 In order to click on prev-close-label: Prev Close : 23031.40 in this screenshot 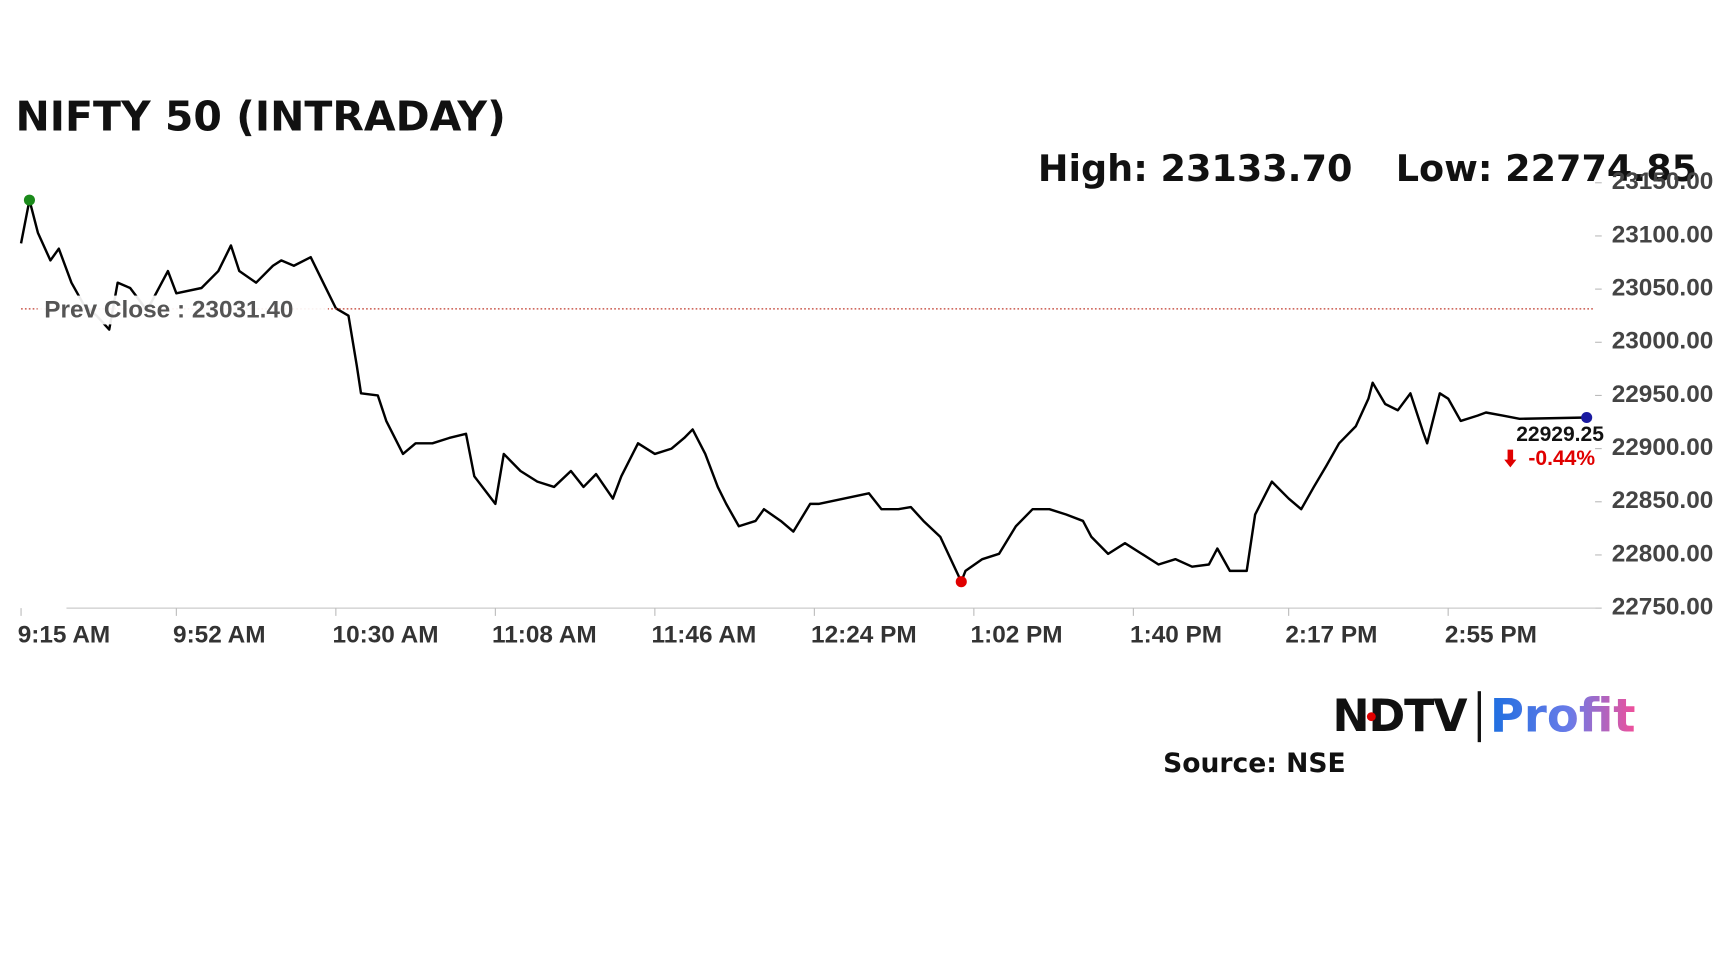, I will do `click(168, 310)`.